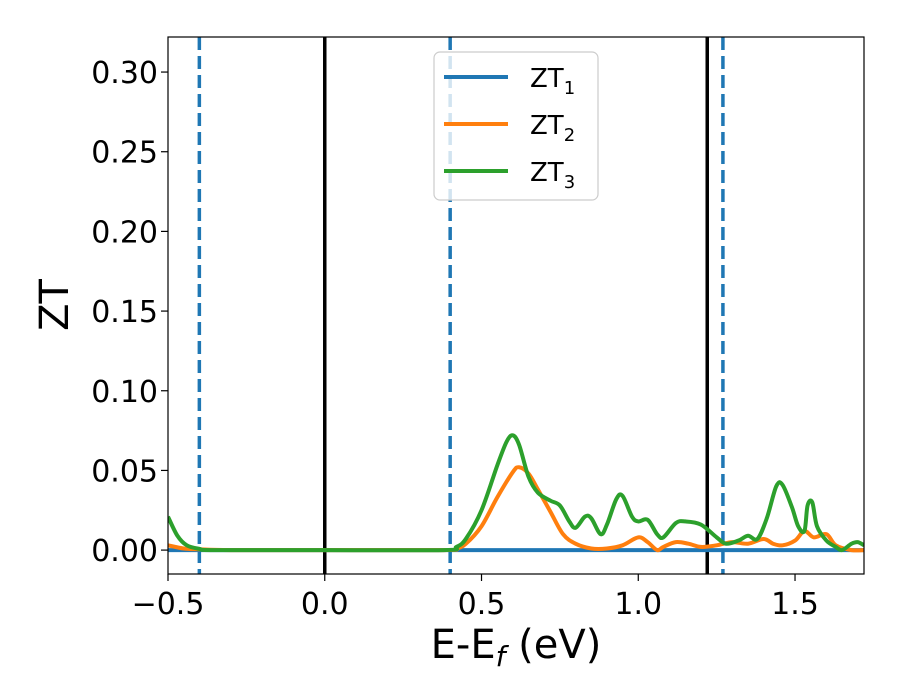 The image size is (900, 700). Describe the element at coordinates (55, 305) in the screenshot. I see `y-axis-label: ZT` at that location.